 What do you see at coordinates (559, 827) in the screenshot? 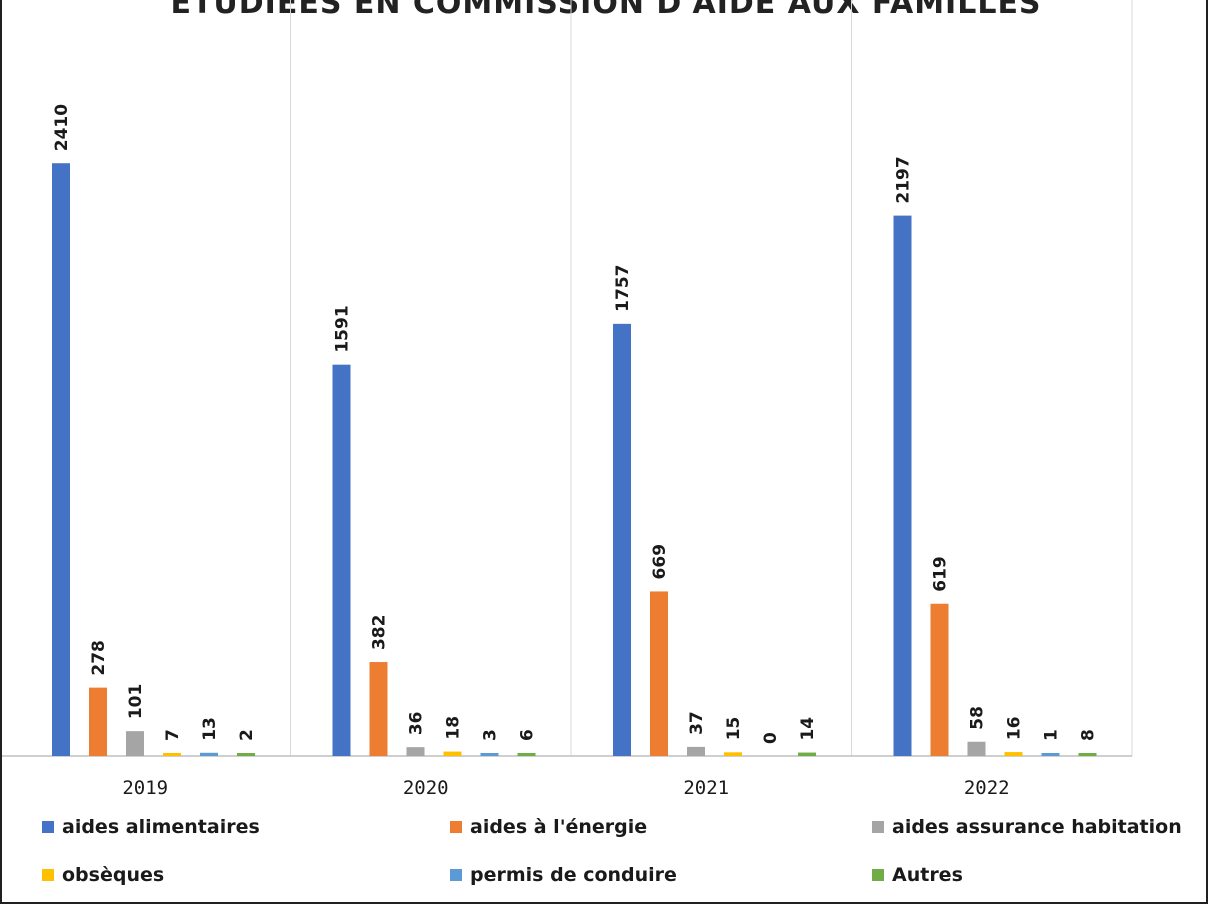
I see `legend-label: aides à l'énergie` at bounding box center [559, 827].